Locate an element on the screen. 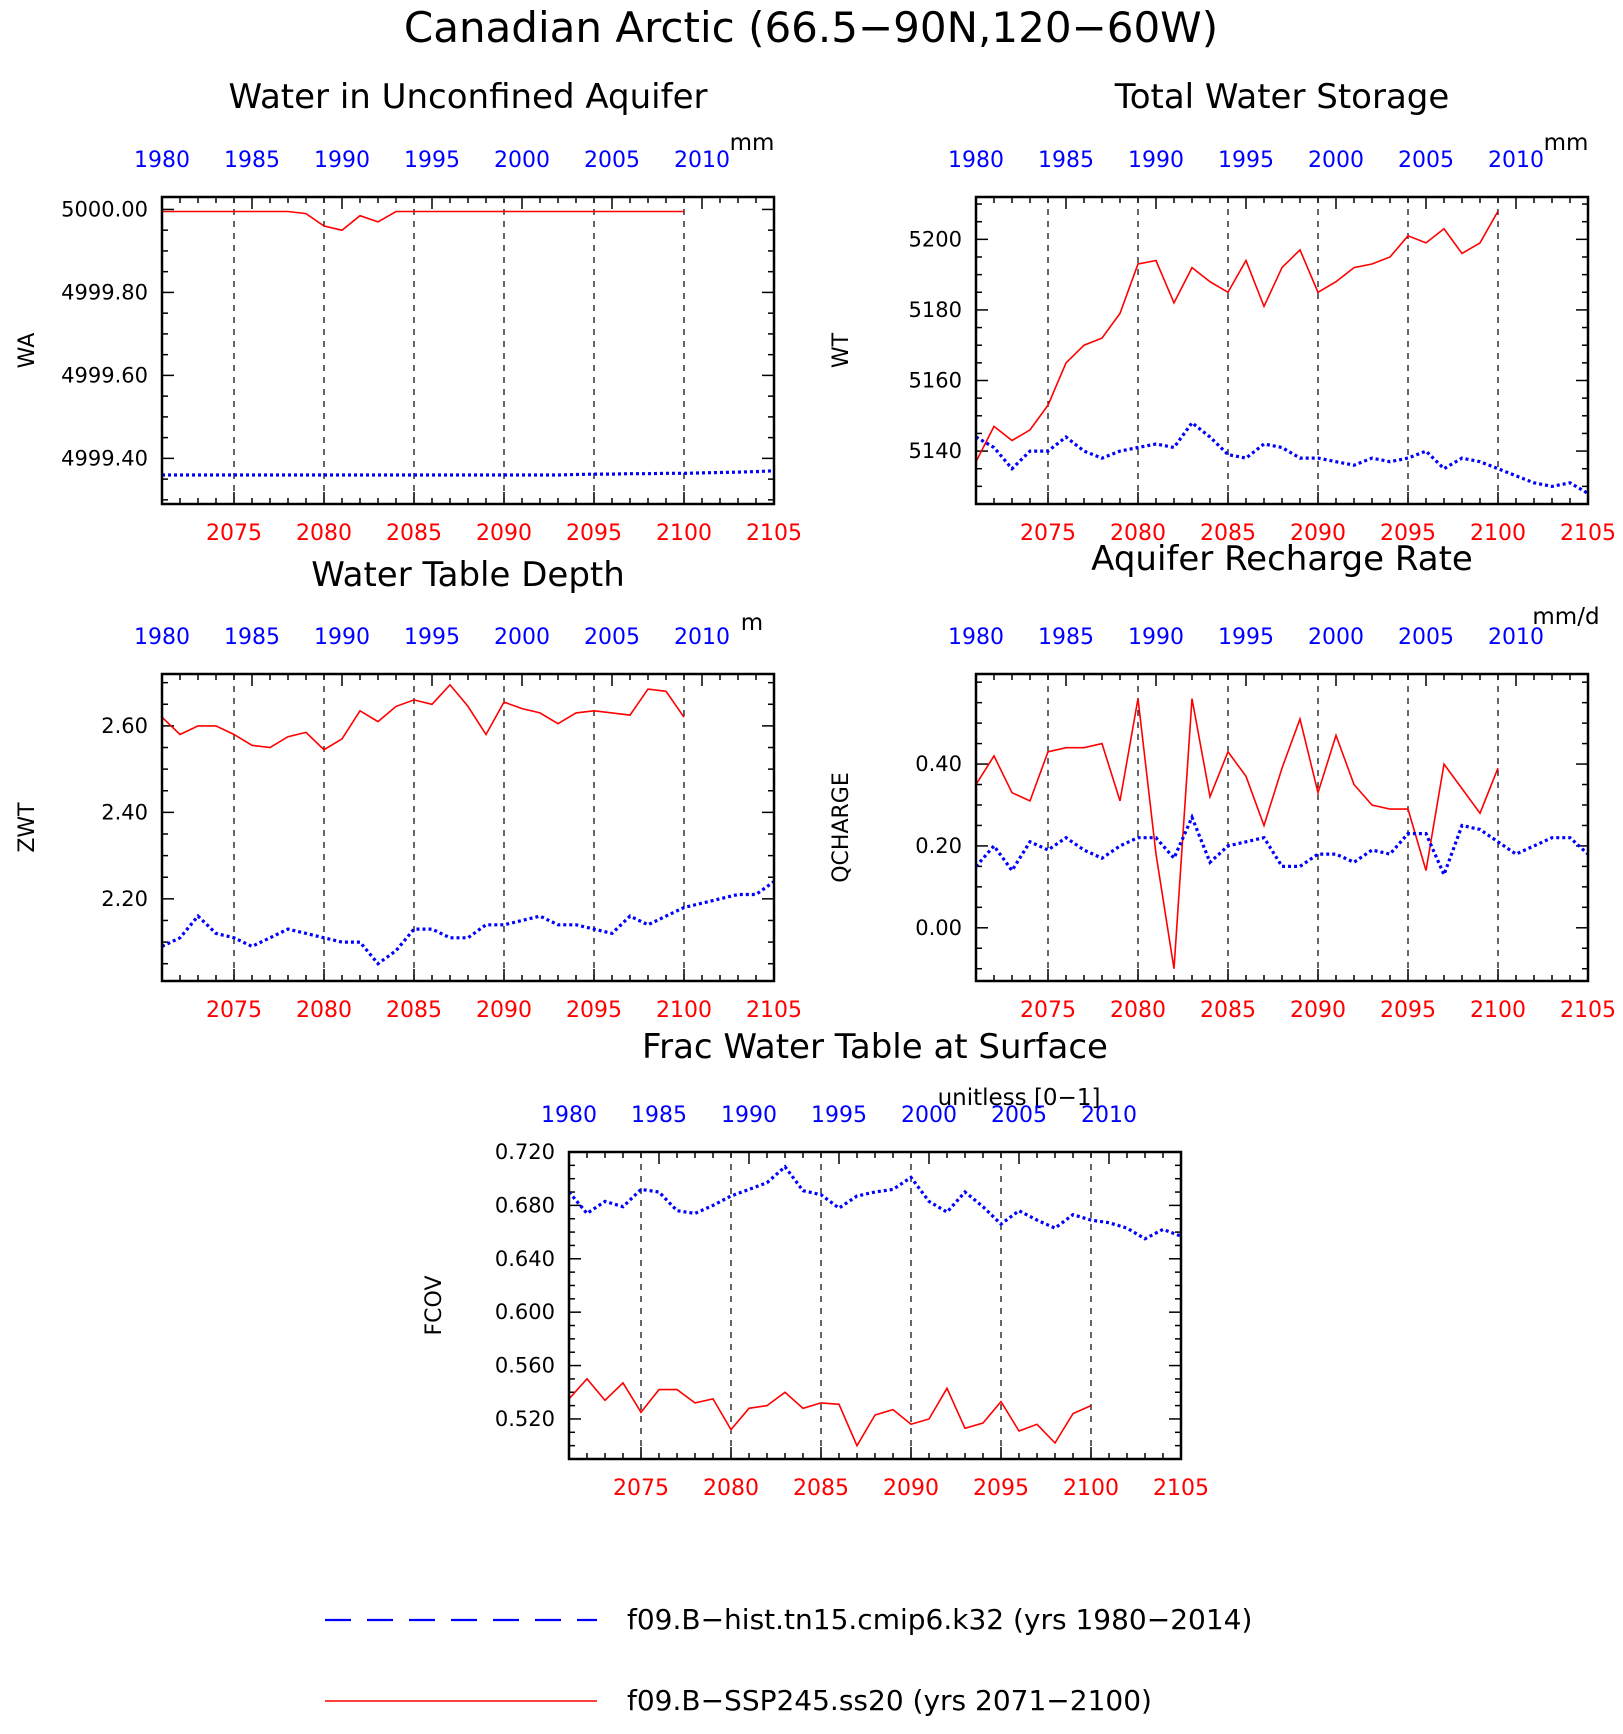  y-tick-label: 0.720 is located at coordinates (525, 1152).